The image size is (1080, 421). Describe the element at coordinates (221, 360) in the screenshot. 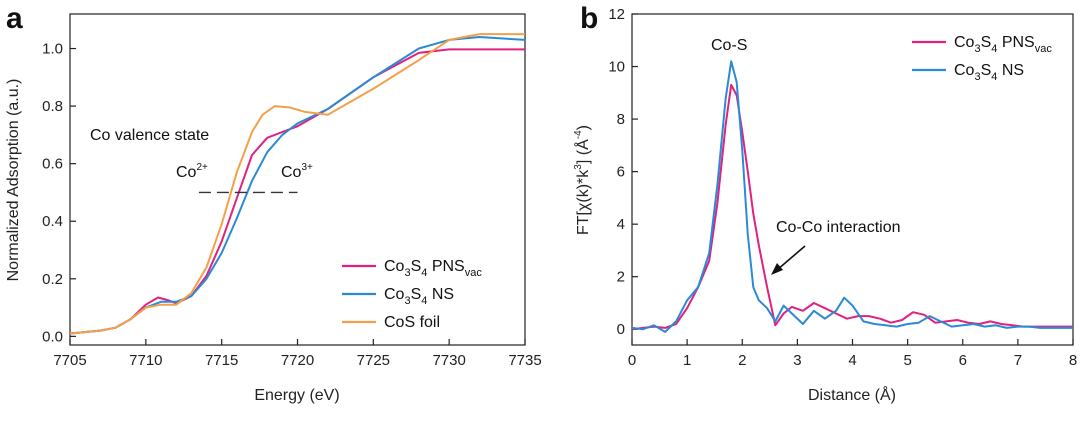

I see `panel-a-xtick-label: 7715` at that location.